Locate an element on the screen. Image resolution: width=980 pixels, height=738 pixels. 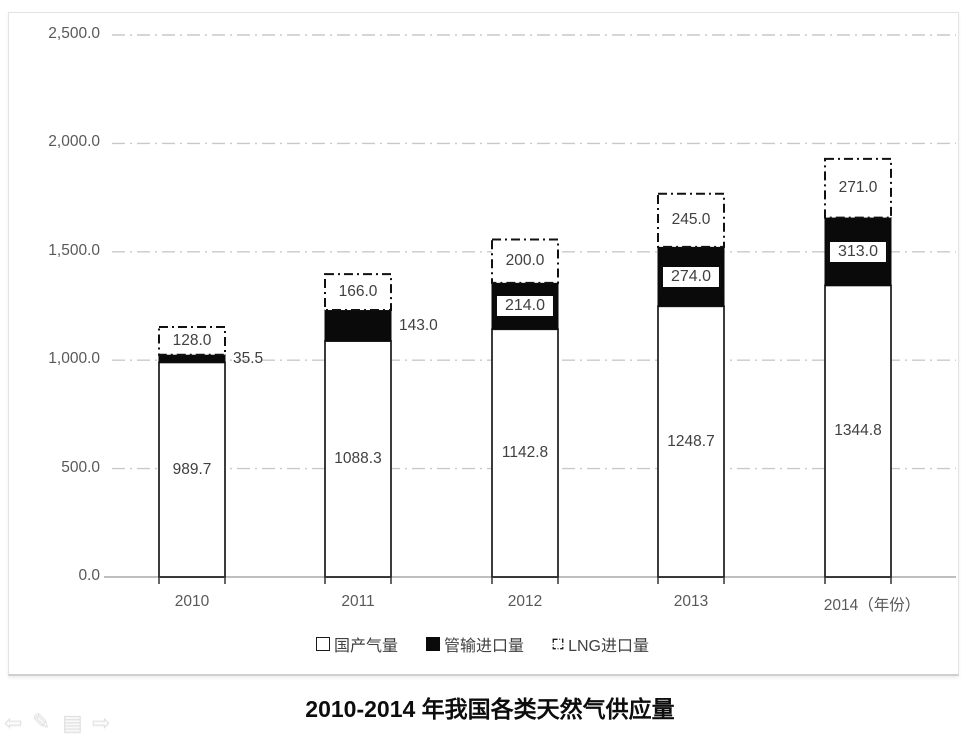
black-square-legend-icon is located at coordinates (433, 644).